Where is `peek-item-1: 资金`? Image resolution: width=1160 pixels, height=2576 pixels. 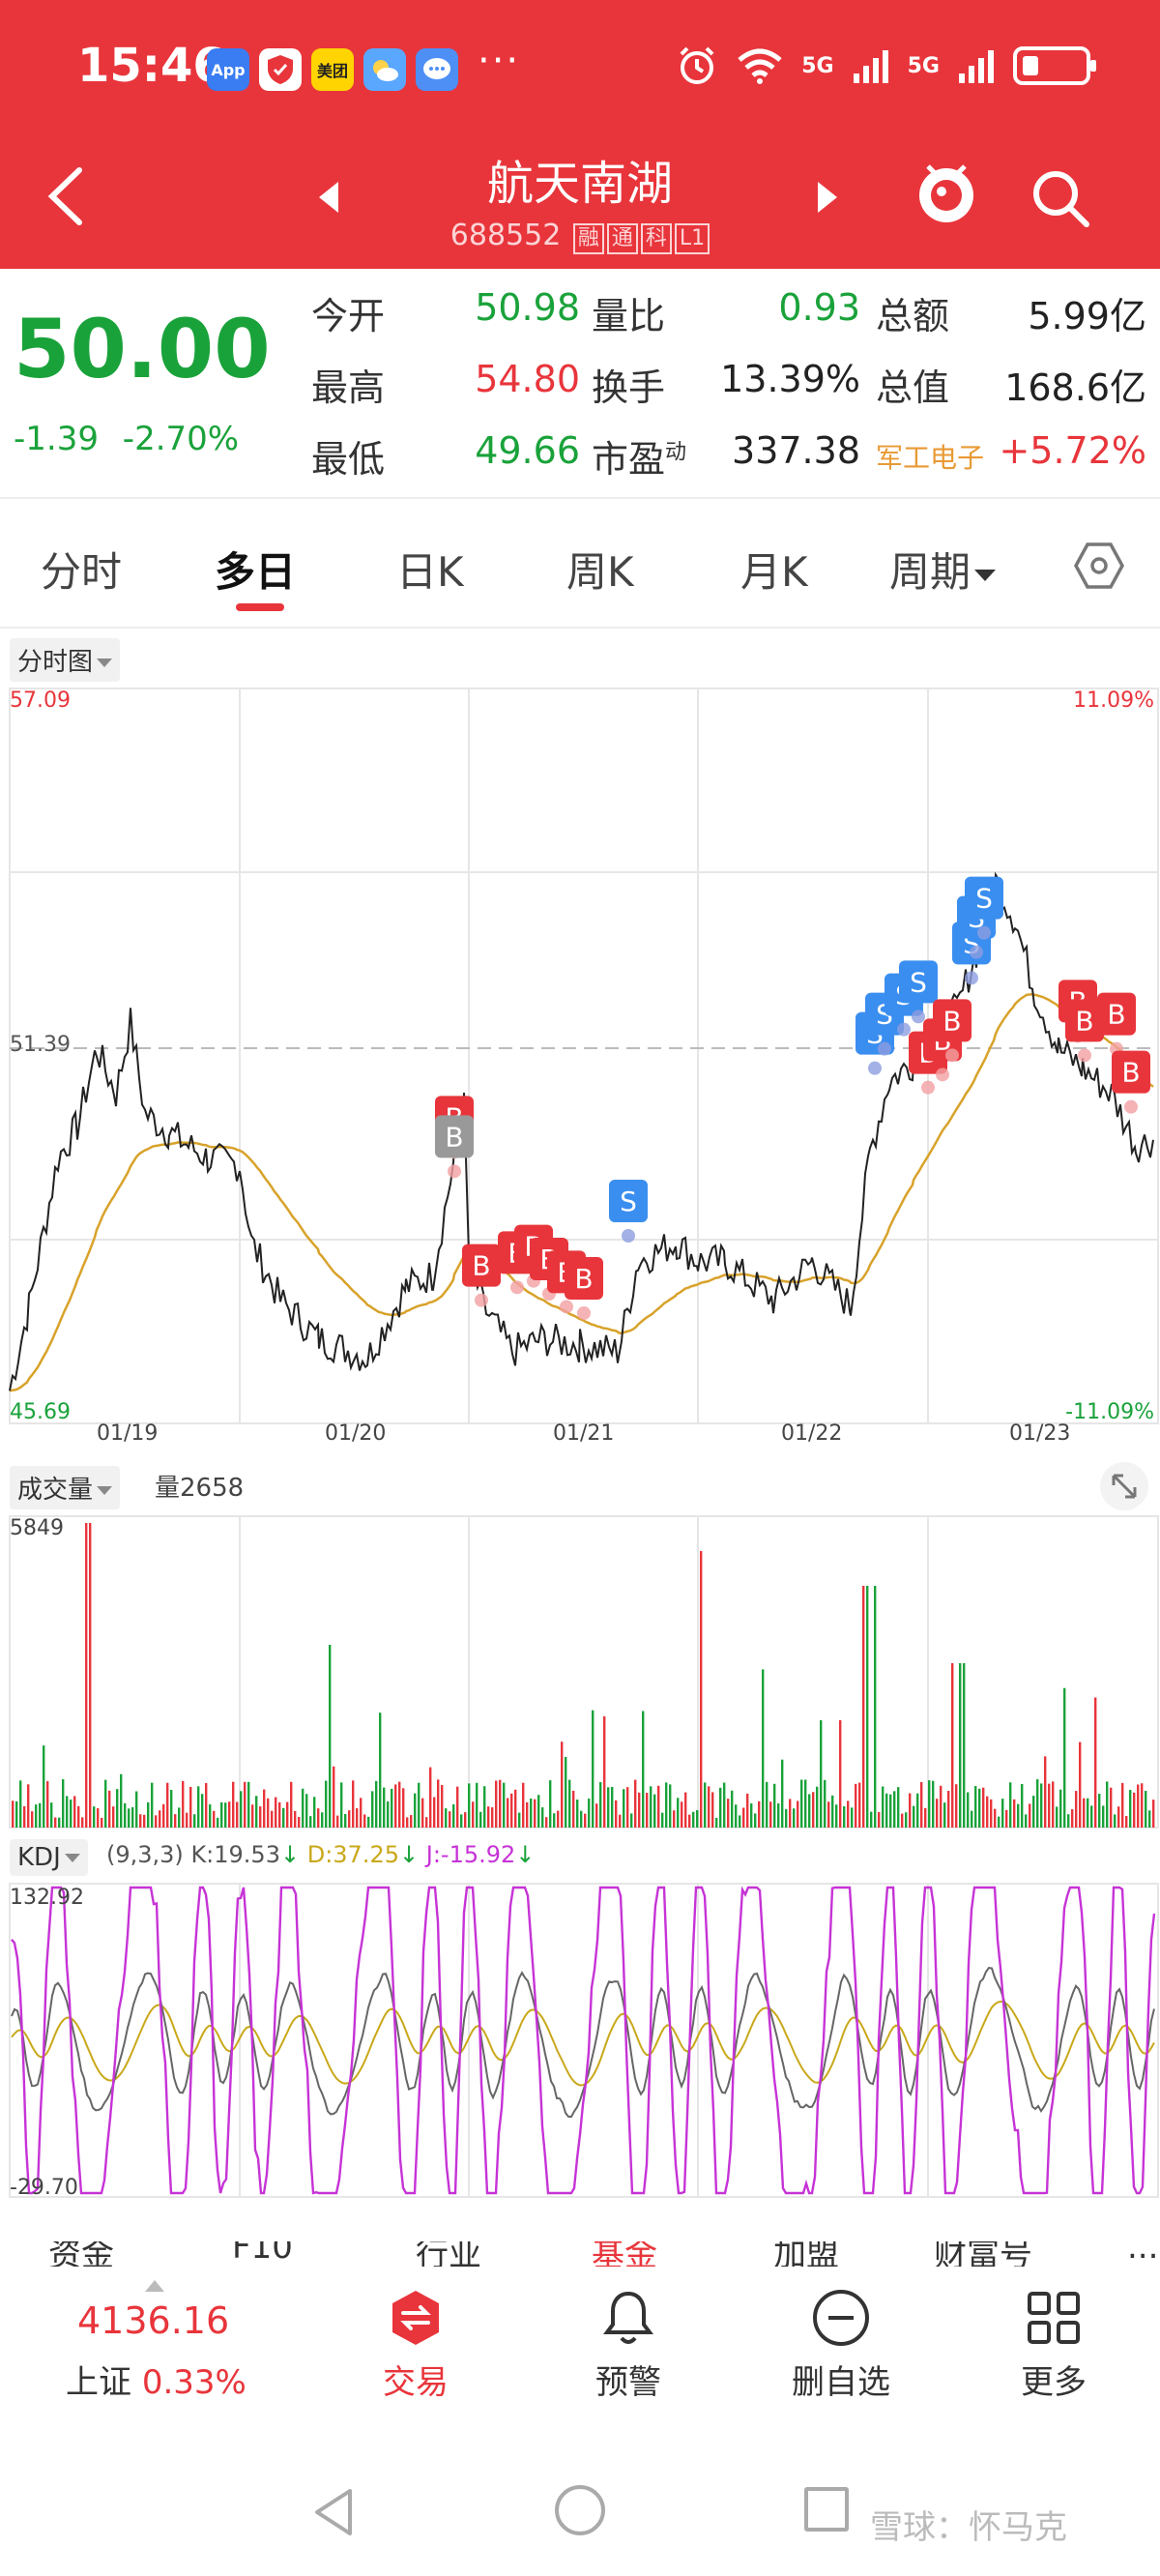 peek-item-1: 资金 is located at coordinates (81, 2254).